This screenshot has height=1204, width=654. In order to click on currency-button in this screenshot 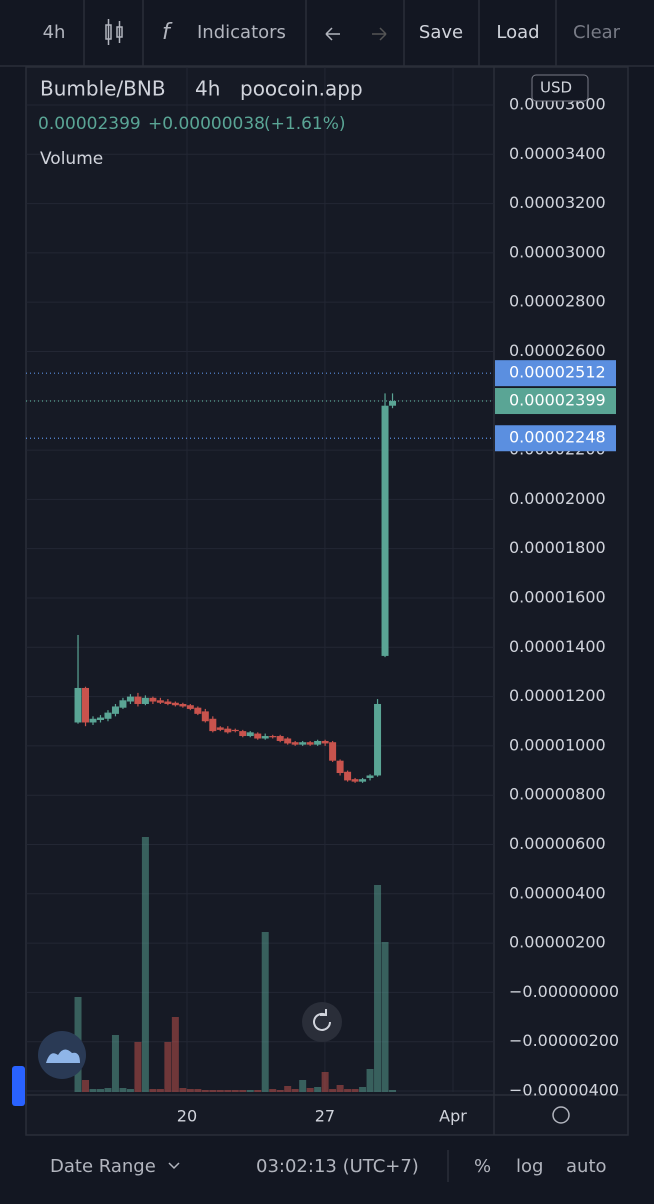, I will do `click(560, 88)`.